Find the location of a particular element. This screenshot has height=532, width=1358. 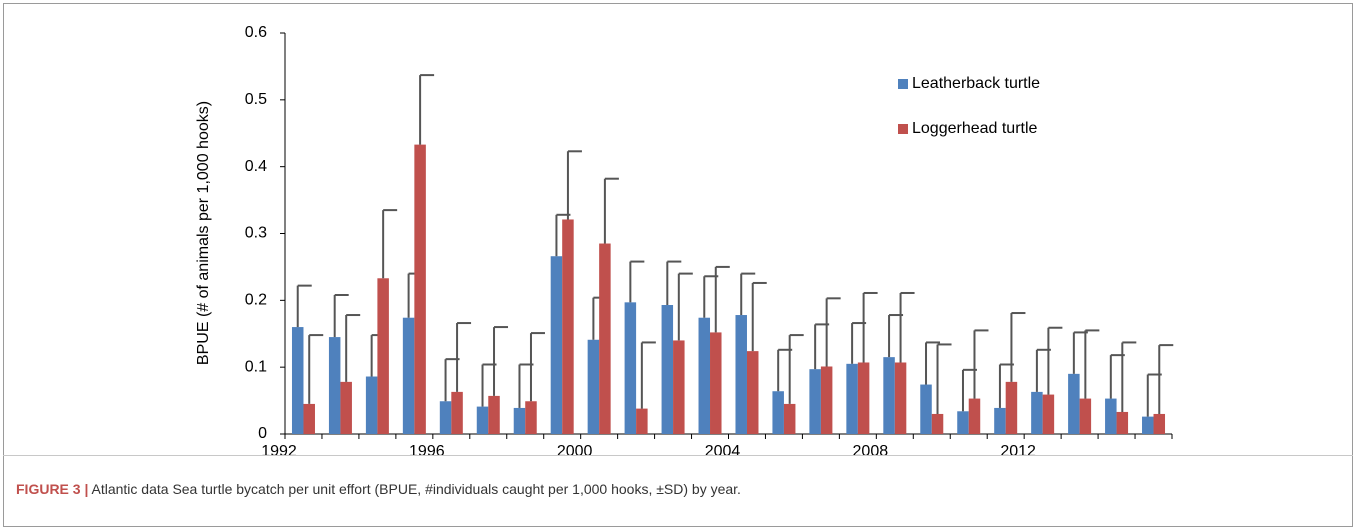

x-tick-label: 2000 is located at coordinates (575, 449).